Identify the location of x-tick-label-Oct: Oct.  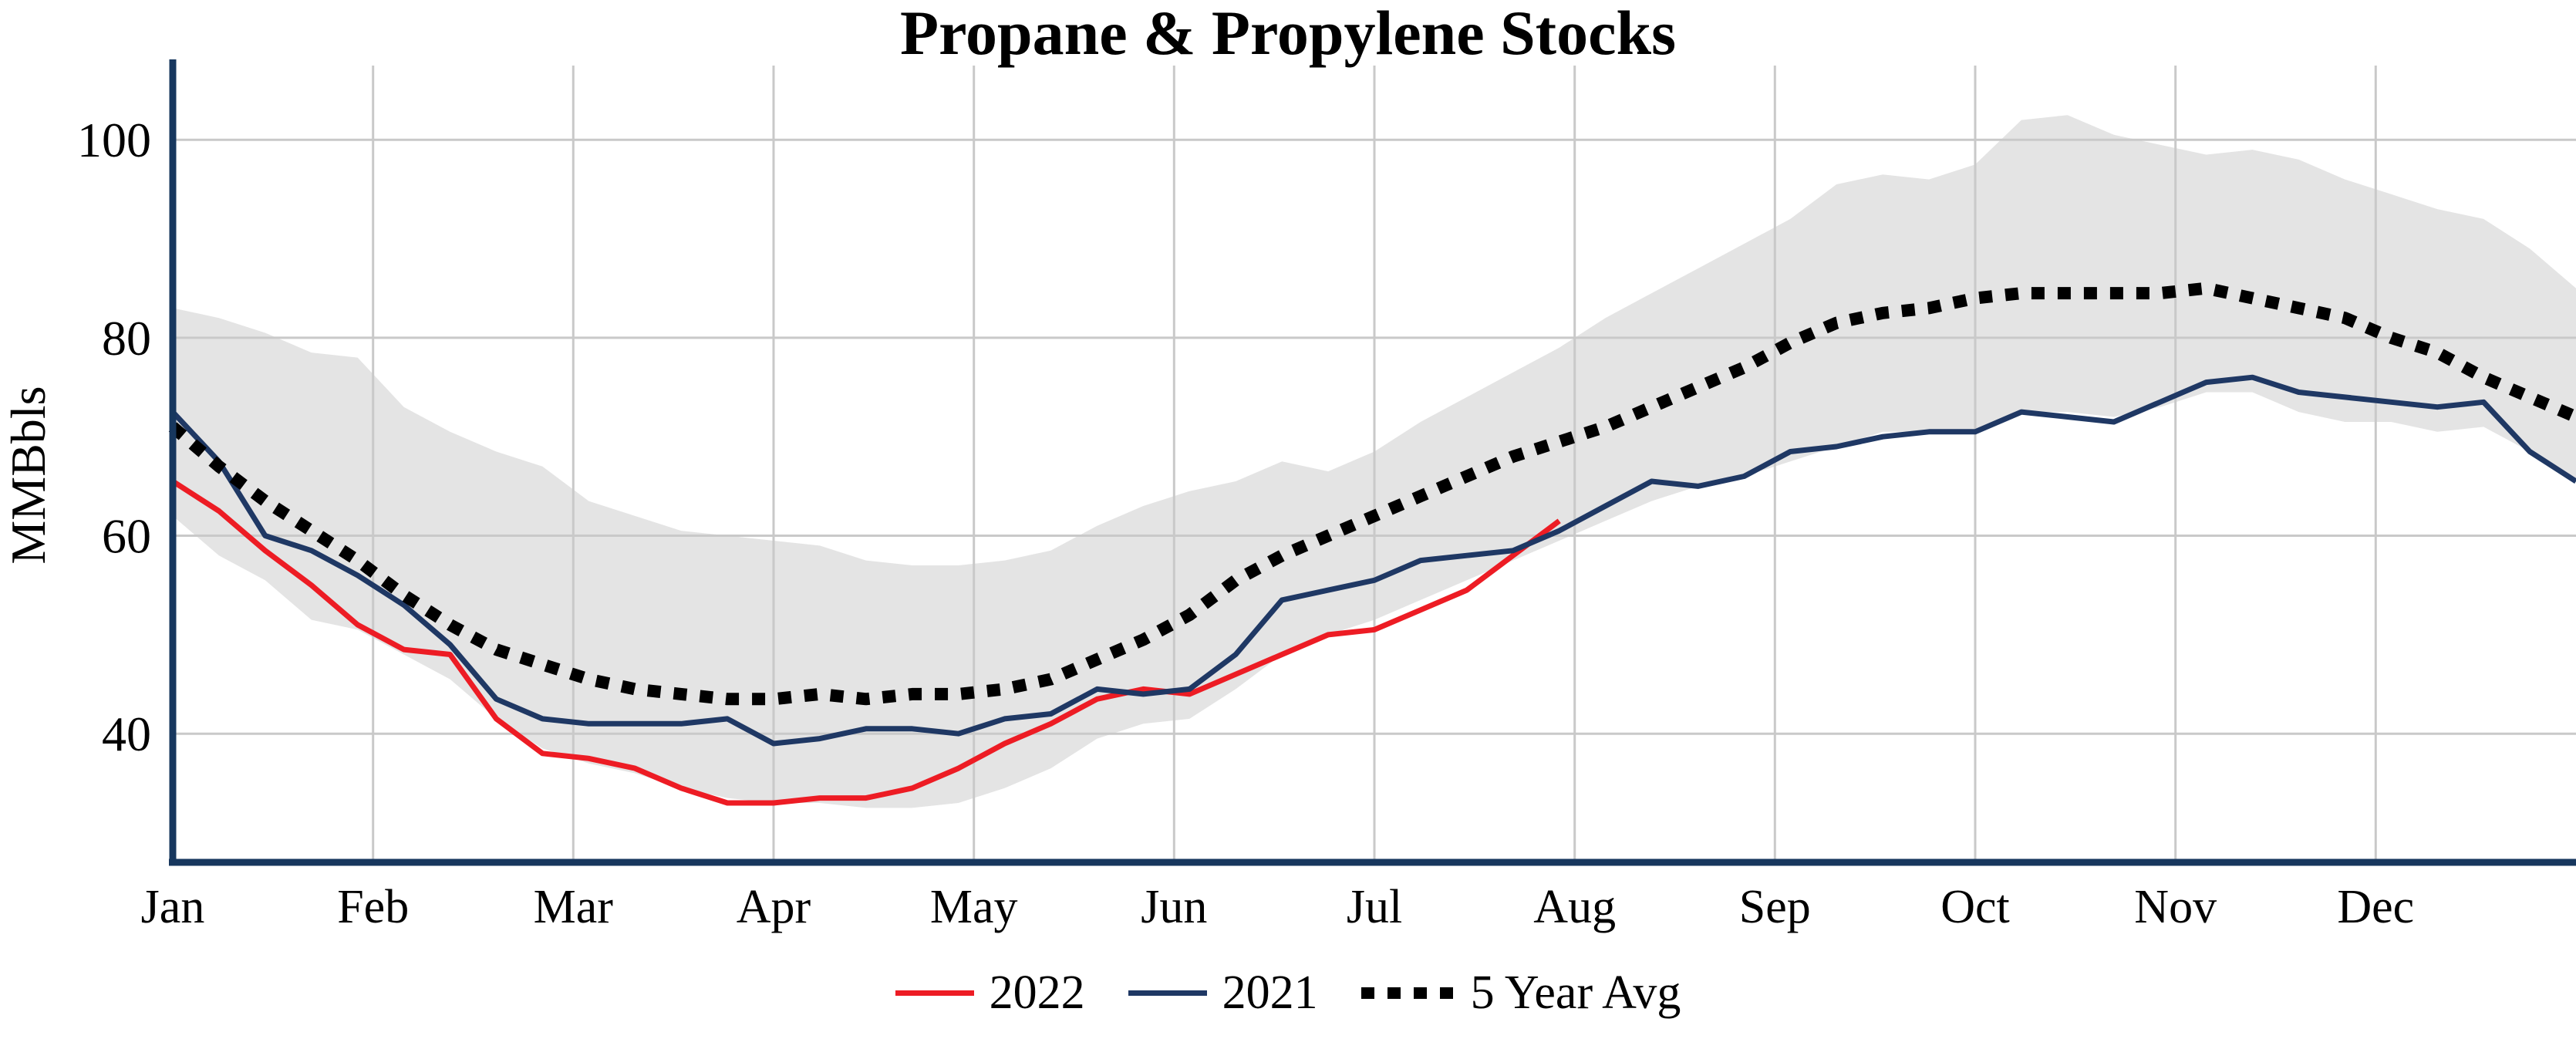
(1975, 907).